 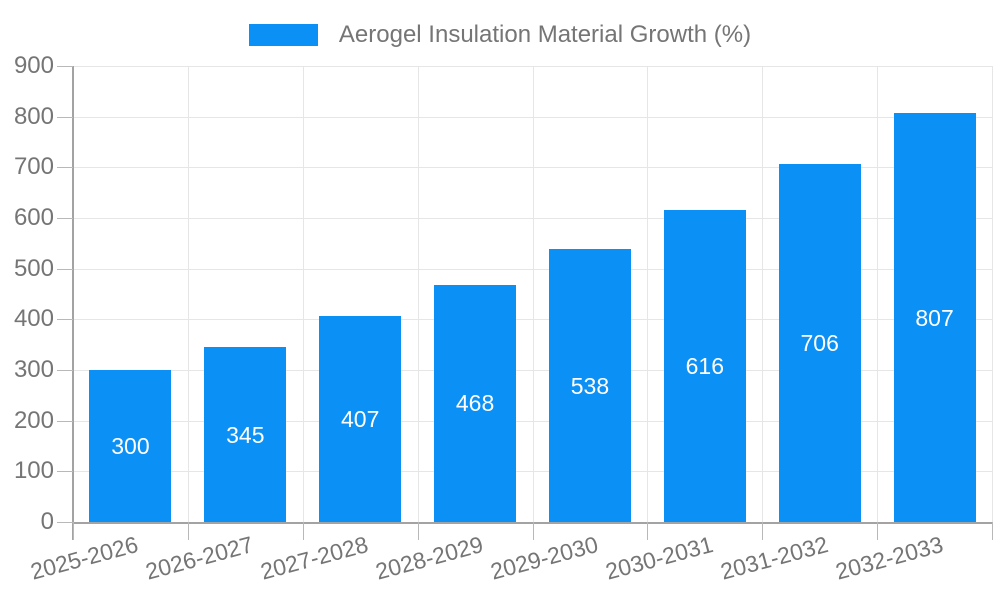 I want to click on y-axis-line, so click(x=73, y=303).